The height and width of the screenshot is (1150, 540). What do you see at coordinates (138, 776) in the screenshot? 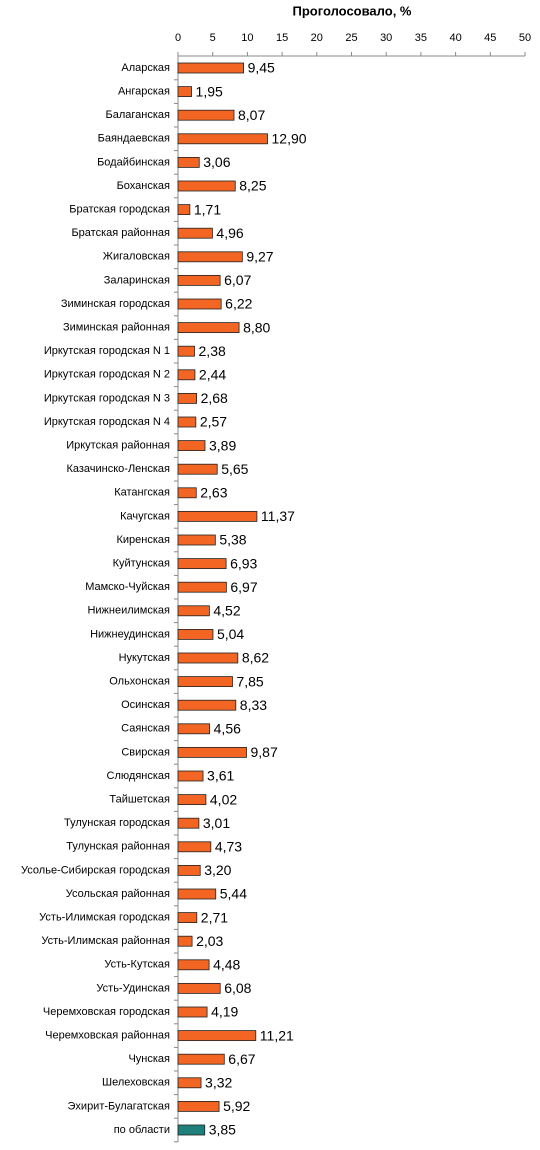
I see `y-tick-label: Слюдянская` at bounding box center [138, 776].